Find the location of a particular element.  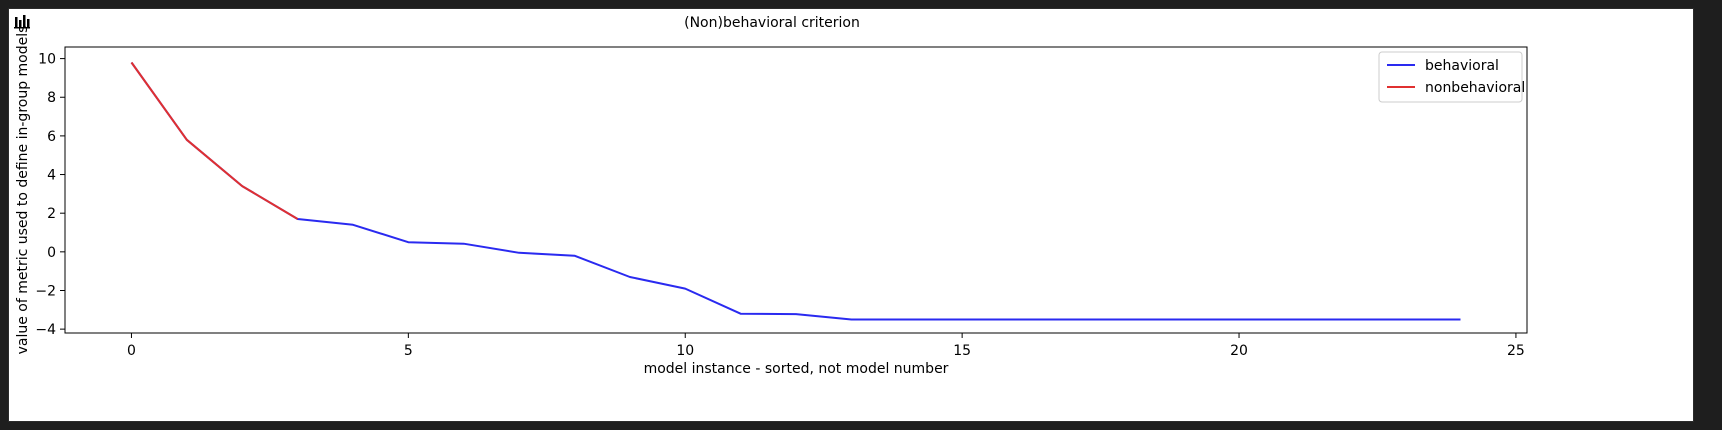

x-tick-label: 0 is located at coordinates (131, 351).